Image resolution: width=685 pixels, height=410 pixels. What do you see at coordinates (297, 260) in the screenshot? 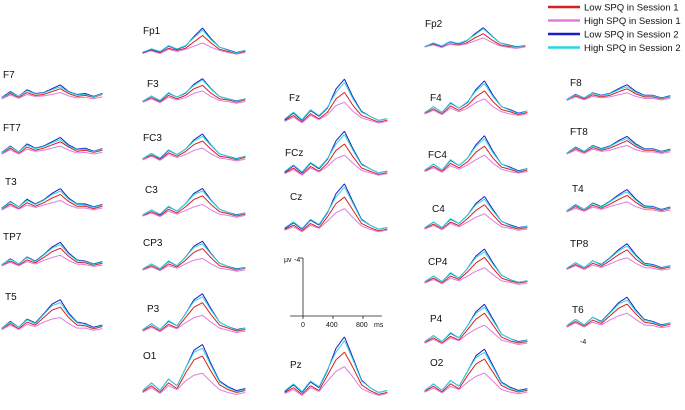
I see `scale-y-tick-label: -4` at bounding box center [297, 260].